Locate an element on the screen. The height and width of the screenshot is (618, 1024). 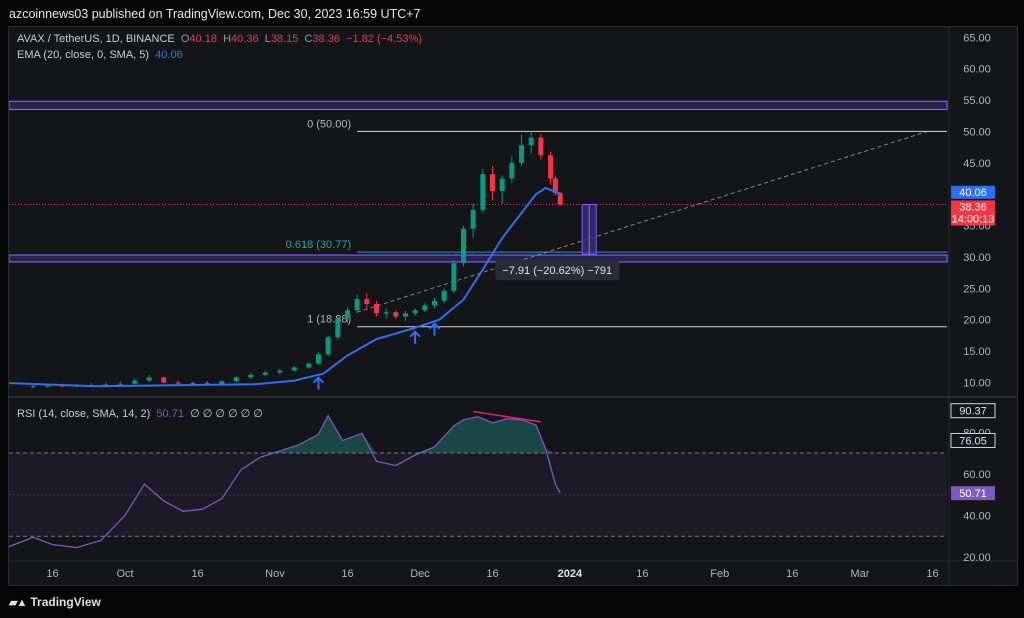
price-tick-9: 55.00 is located at coordinates (977, 101).